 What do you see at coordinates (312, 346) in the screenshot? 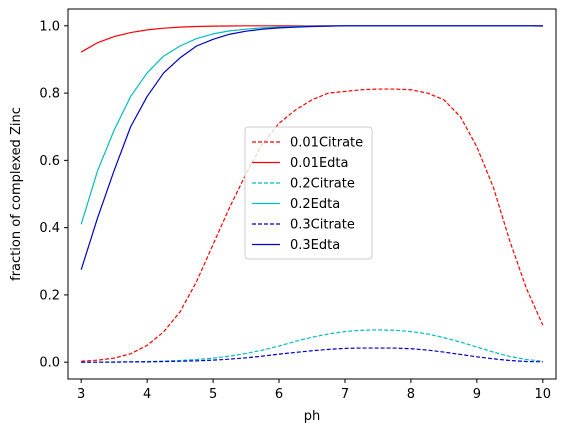
I see `series-line-0.2Citrate` at bounding box center [312, 346].